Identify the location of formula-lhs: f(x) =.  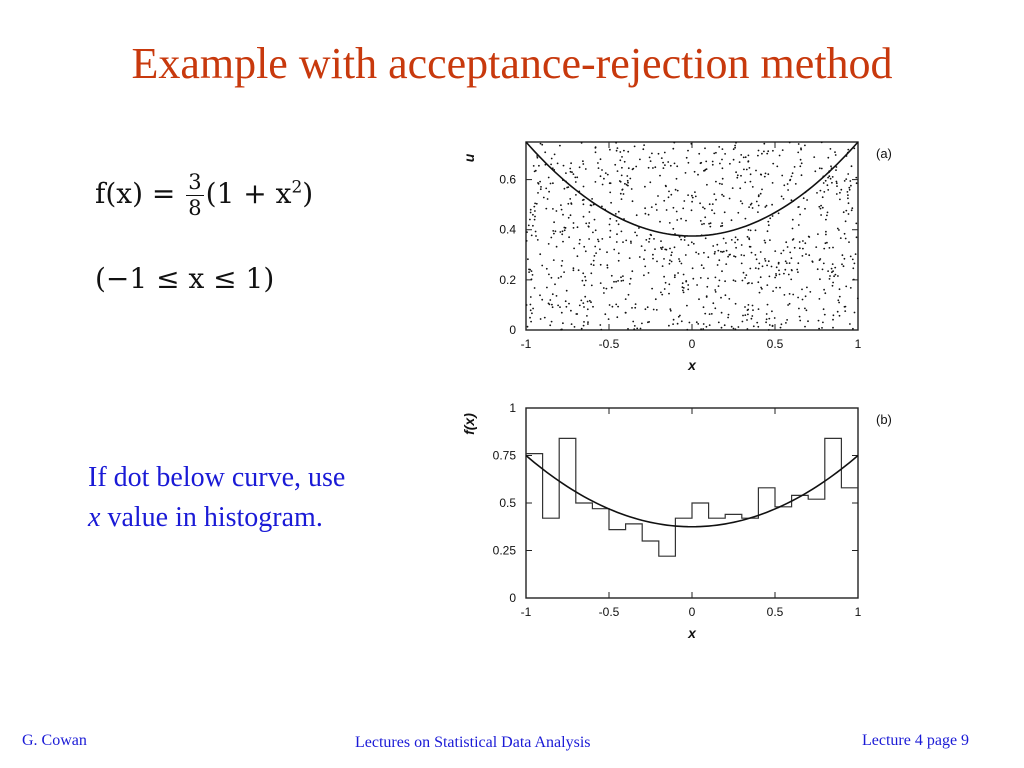
(135, 193).